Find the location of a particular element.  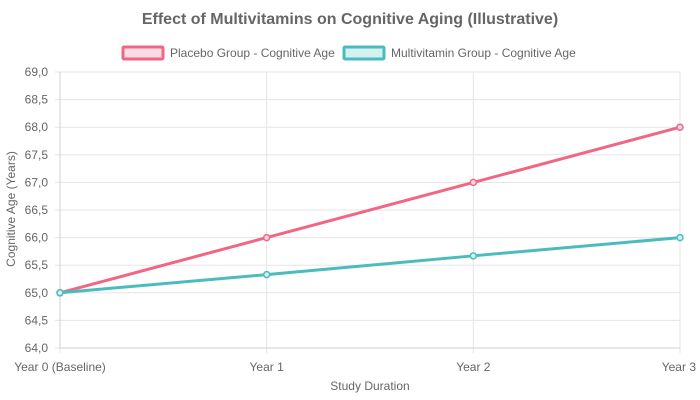

y-tick-label: 64,5 is located at coordinates (37, 320).